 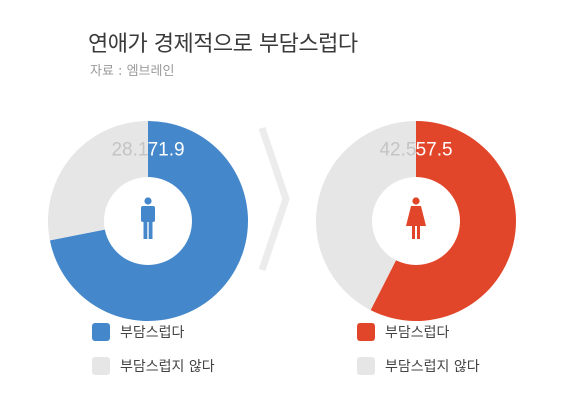 I want to click on chevron-right-icon, so click(x=274, y=199).